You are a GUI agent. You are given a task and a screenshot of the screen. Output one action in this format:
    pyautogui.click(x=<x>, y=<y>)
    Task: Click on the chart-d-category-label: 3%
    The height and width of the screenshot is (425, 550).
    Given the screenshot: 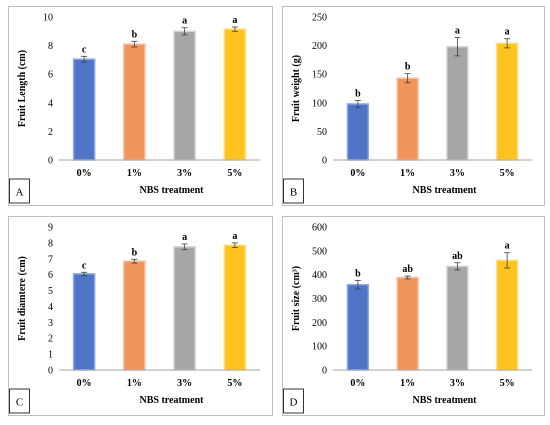 What is the action you would take?
    pyautogui.click(x=457, y=383)
    